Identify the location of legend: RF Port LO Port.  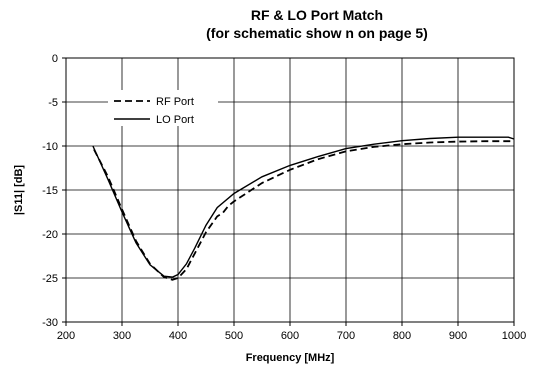
(163, 108).